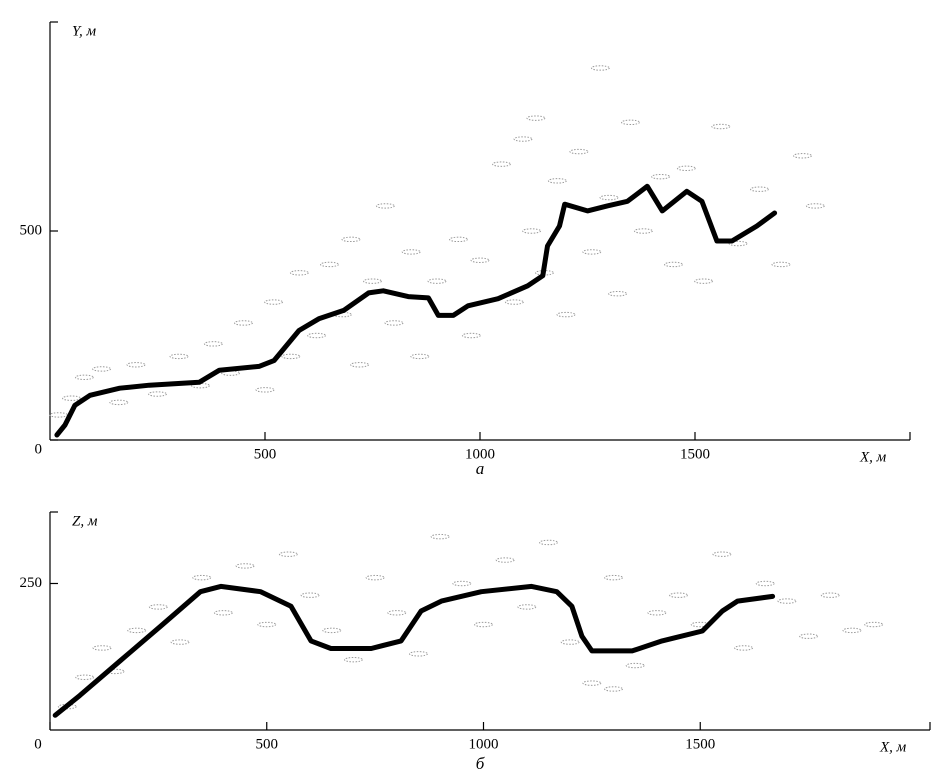 The height and width of the screenshot is (780, 940). I want to click on y-axis-label: Z, м, so click(85, 521).